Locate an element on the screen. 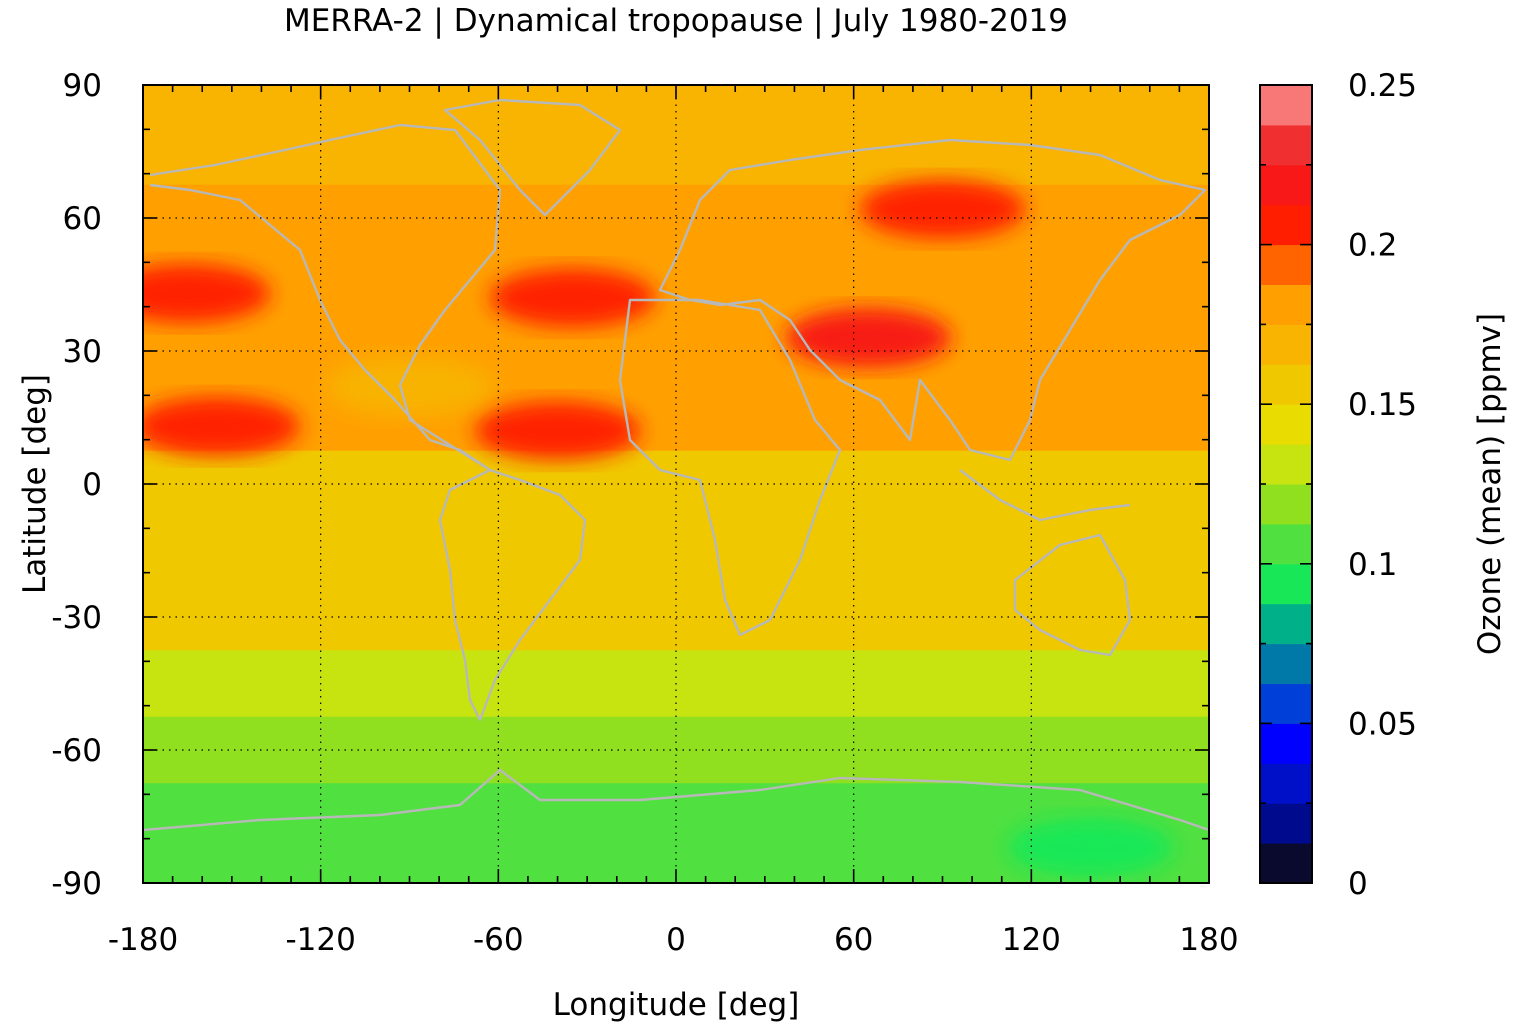 The image size is (1519, 1029). x-tick-label: -60 is located at coordinates (498, 940).